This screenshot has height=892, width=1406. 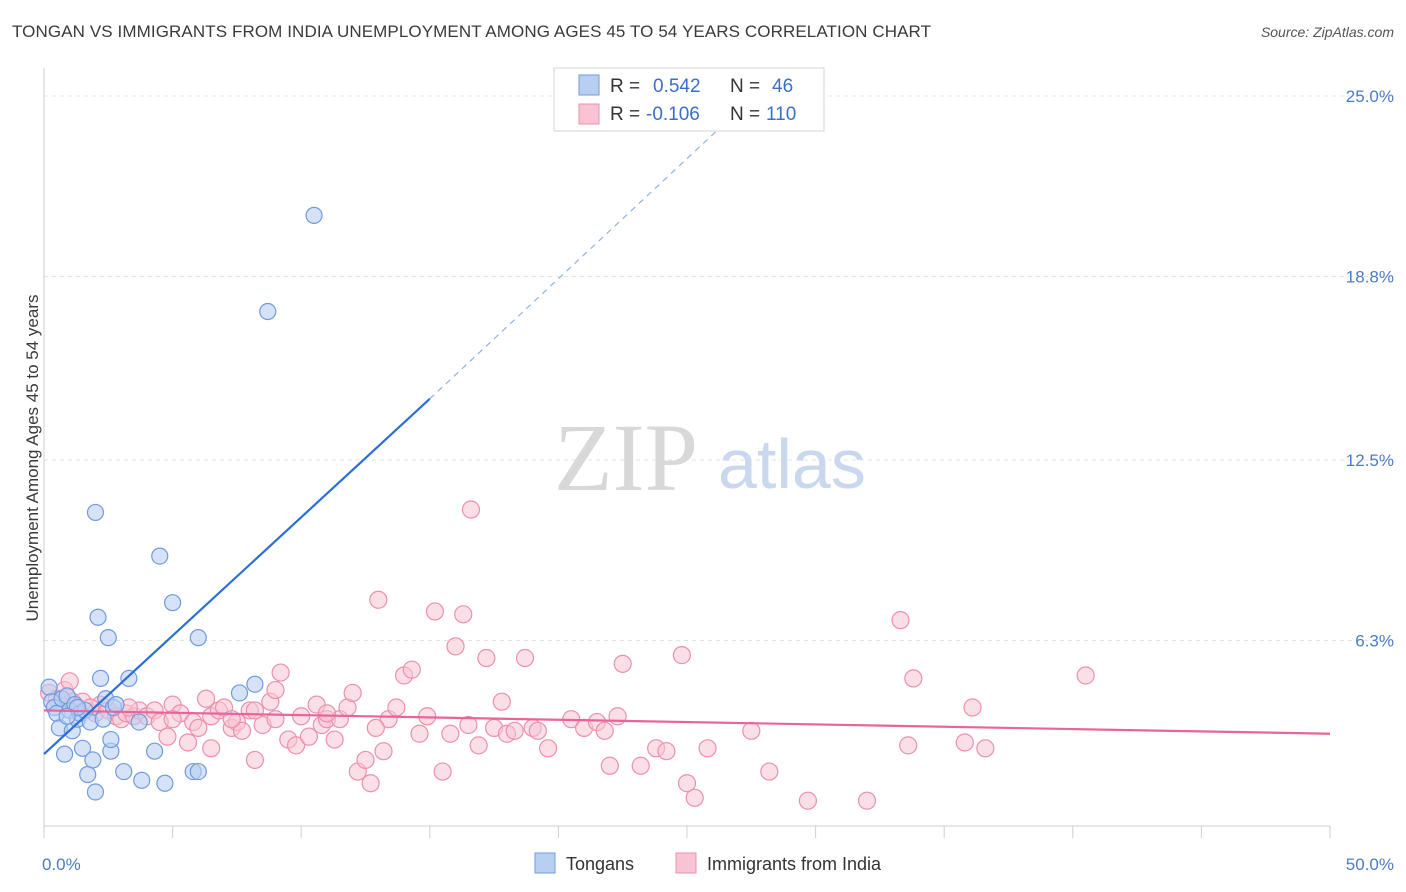 What do you see at coordinates (1370, 96) in the screenshot?
I see `y-tick-label-3: 25.0%` at bounding box center [1370, 96].